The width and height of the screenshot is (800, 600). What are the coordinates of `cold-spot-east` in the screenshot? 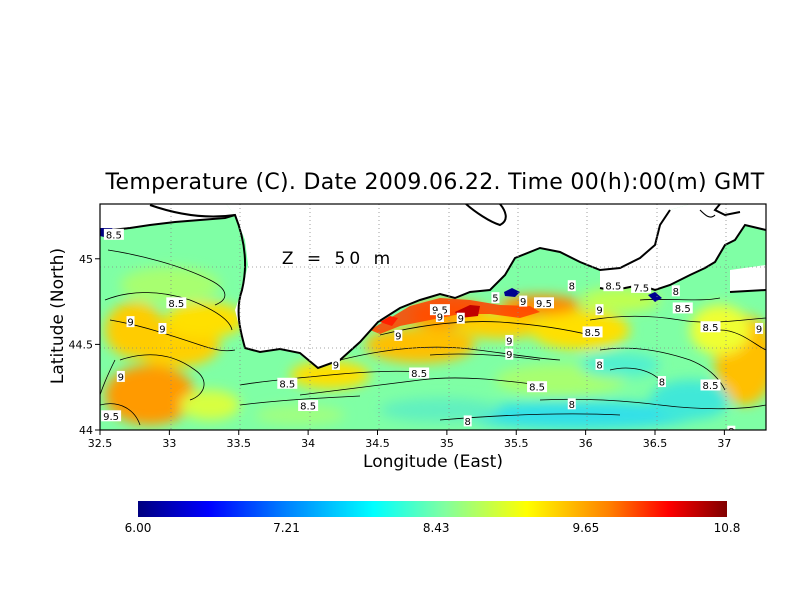 It's located at (655, 297).